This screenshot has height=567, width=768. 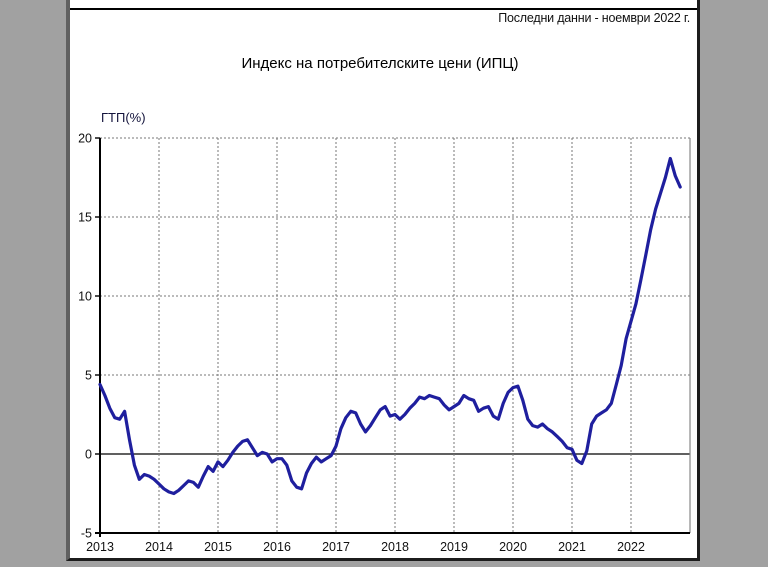 What do you see at coordinates (85, 139) in the screenshot?
I see `y-tick-label: 20` at bounding box center [85, 139].